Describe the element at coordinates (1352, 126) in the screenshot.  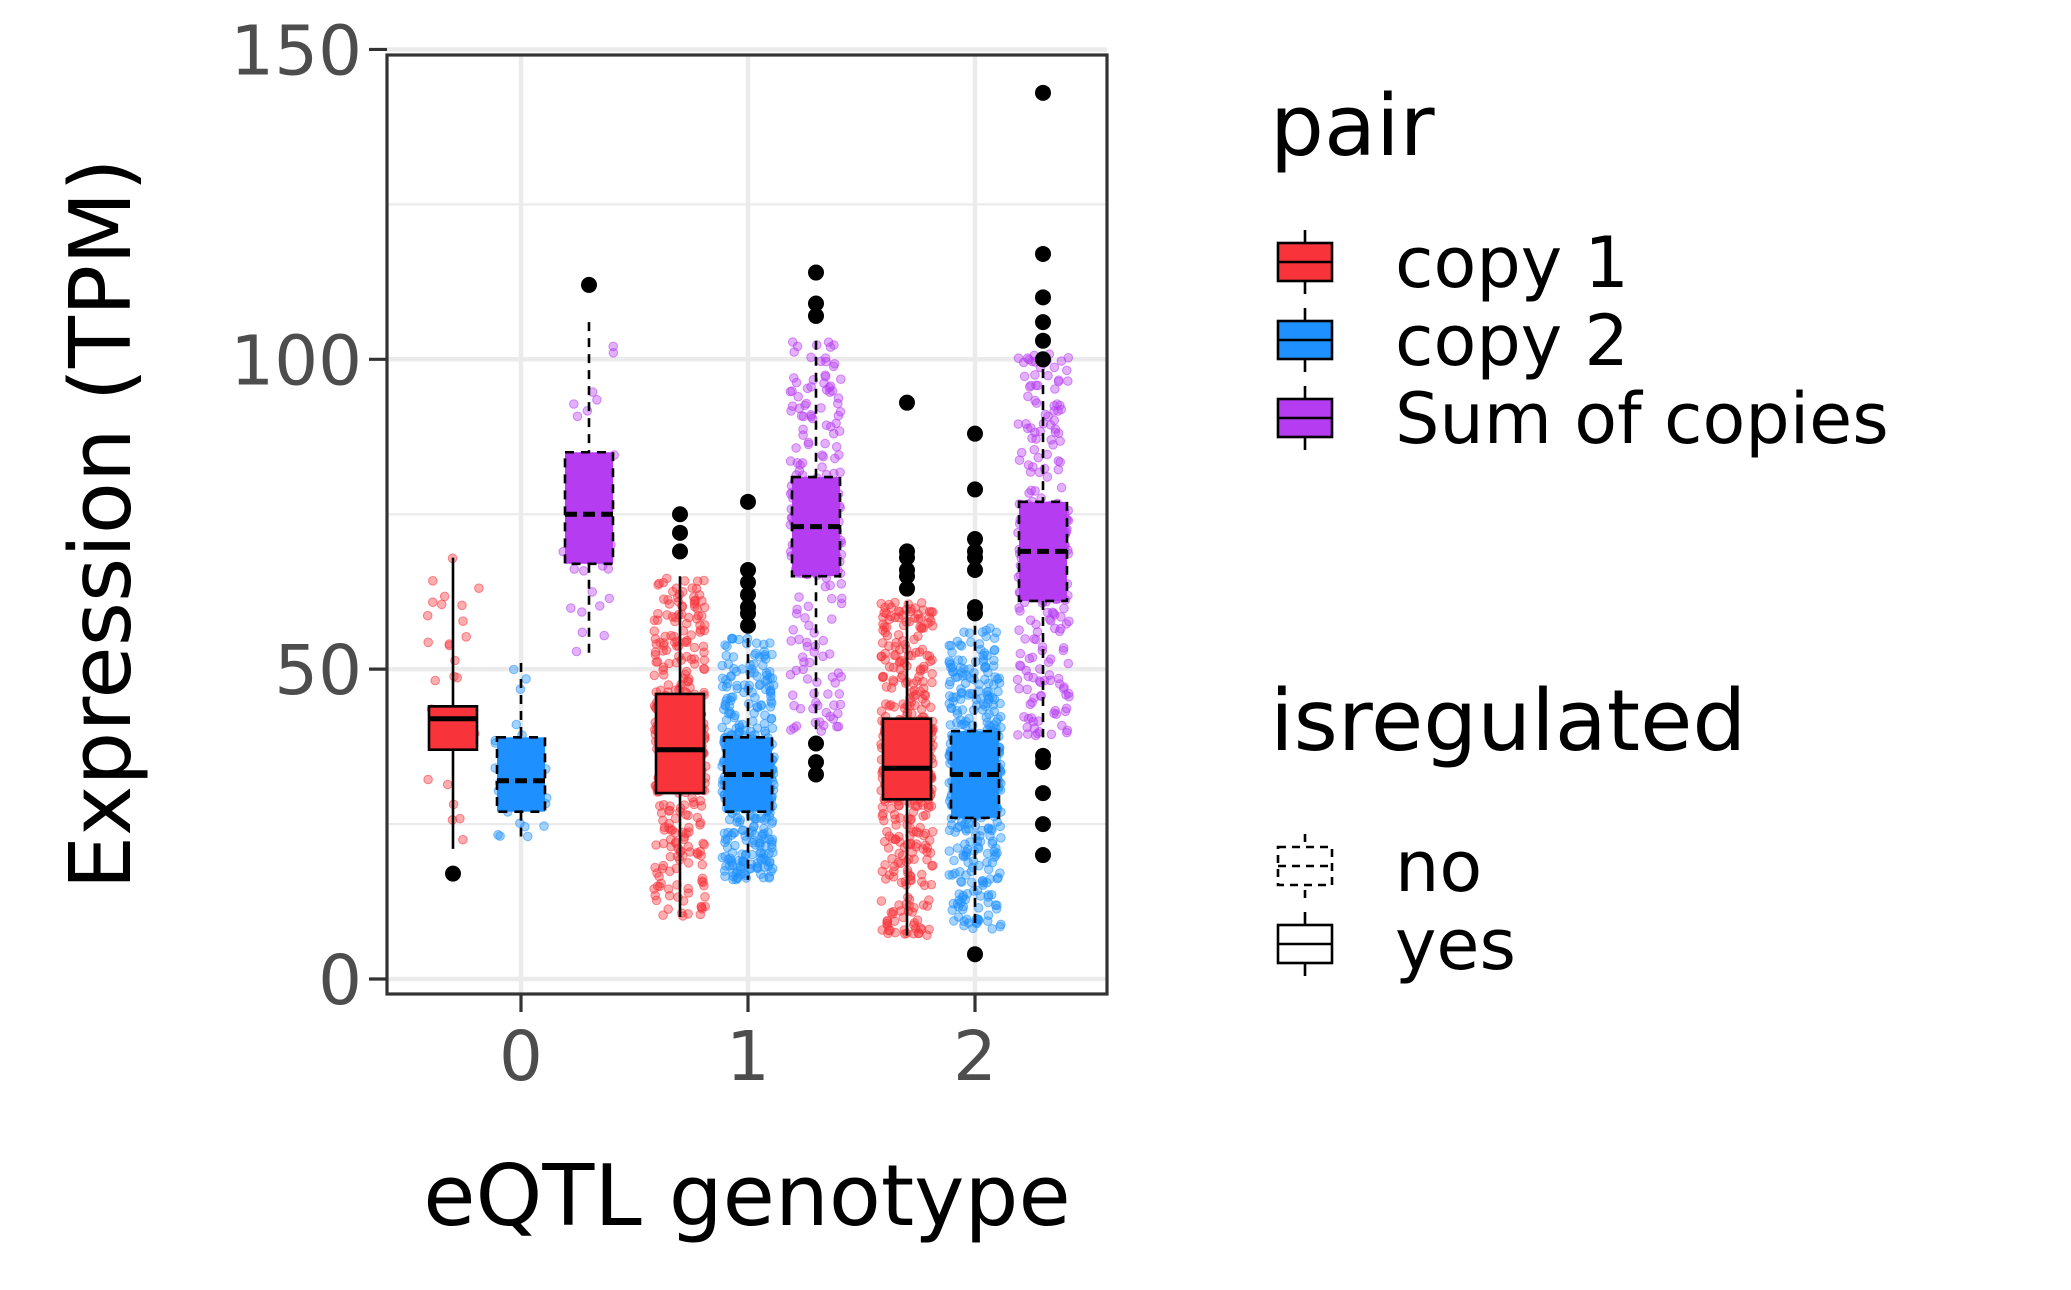
I see `legend-title-pair: pair` at that location.